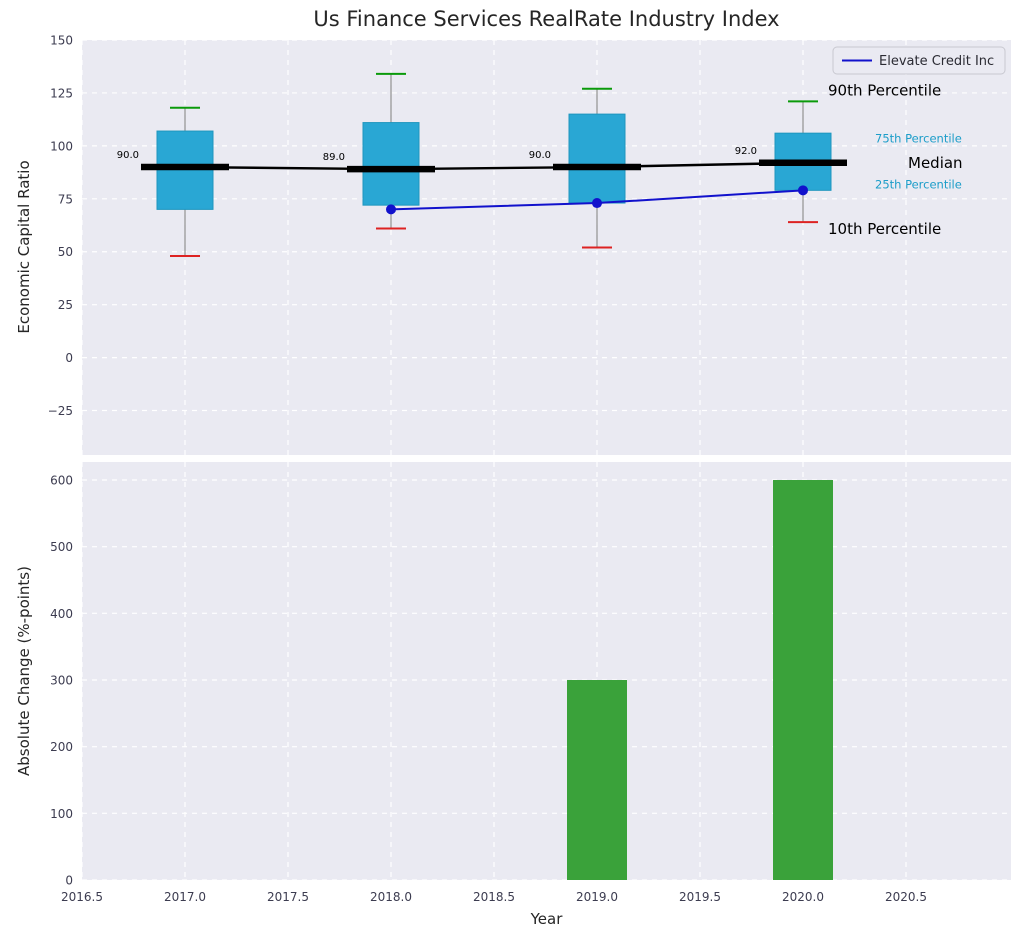 This screenshot has height=942, width=1019. Describe the element at coordinates (884, 229) in the screenshot. I see `annotation-10th-percentile: 10th Percentile` at that location.